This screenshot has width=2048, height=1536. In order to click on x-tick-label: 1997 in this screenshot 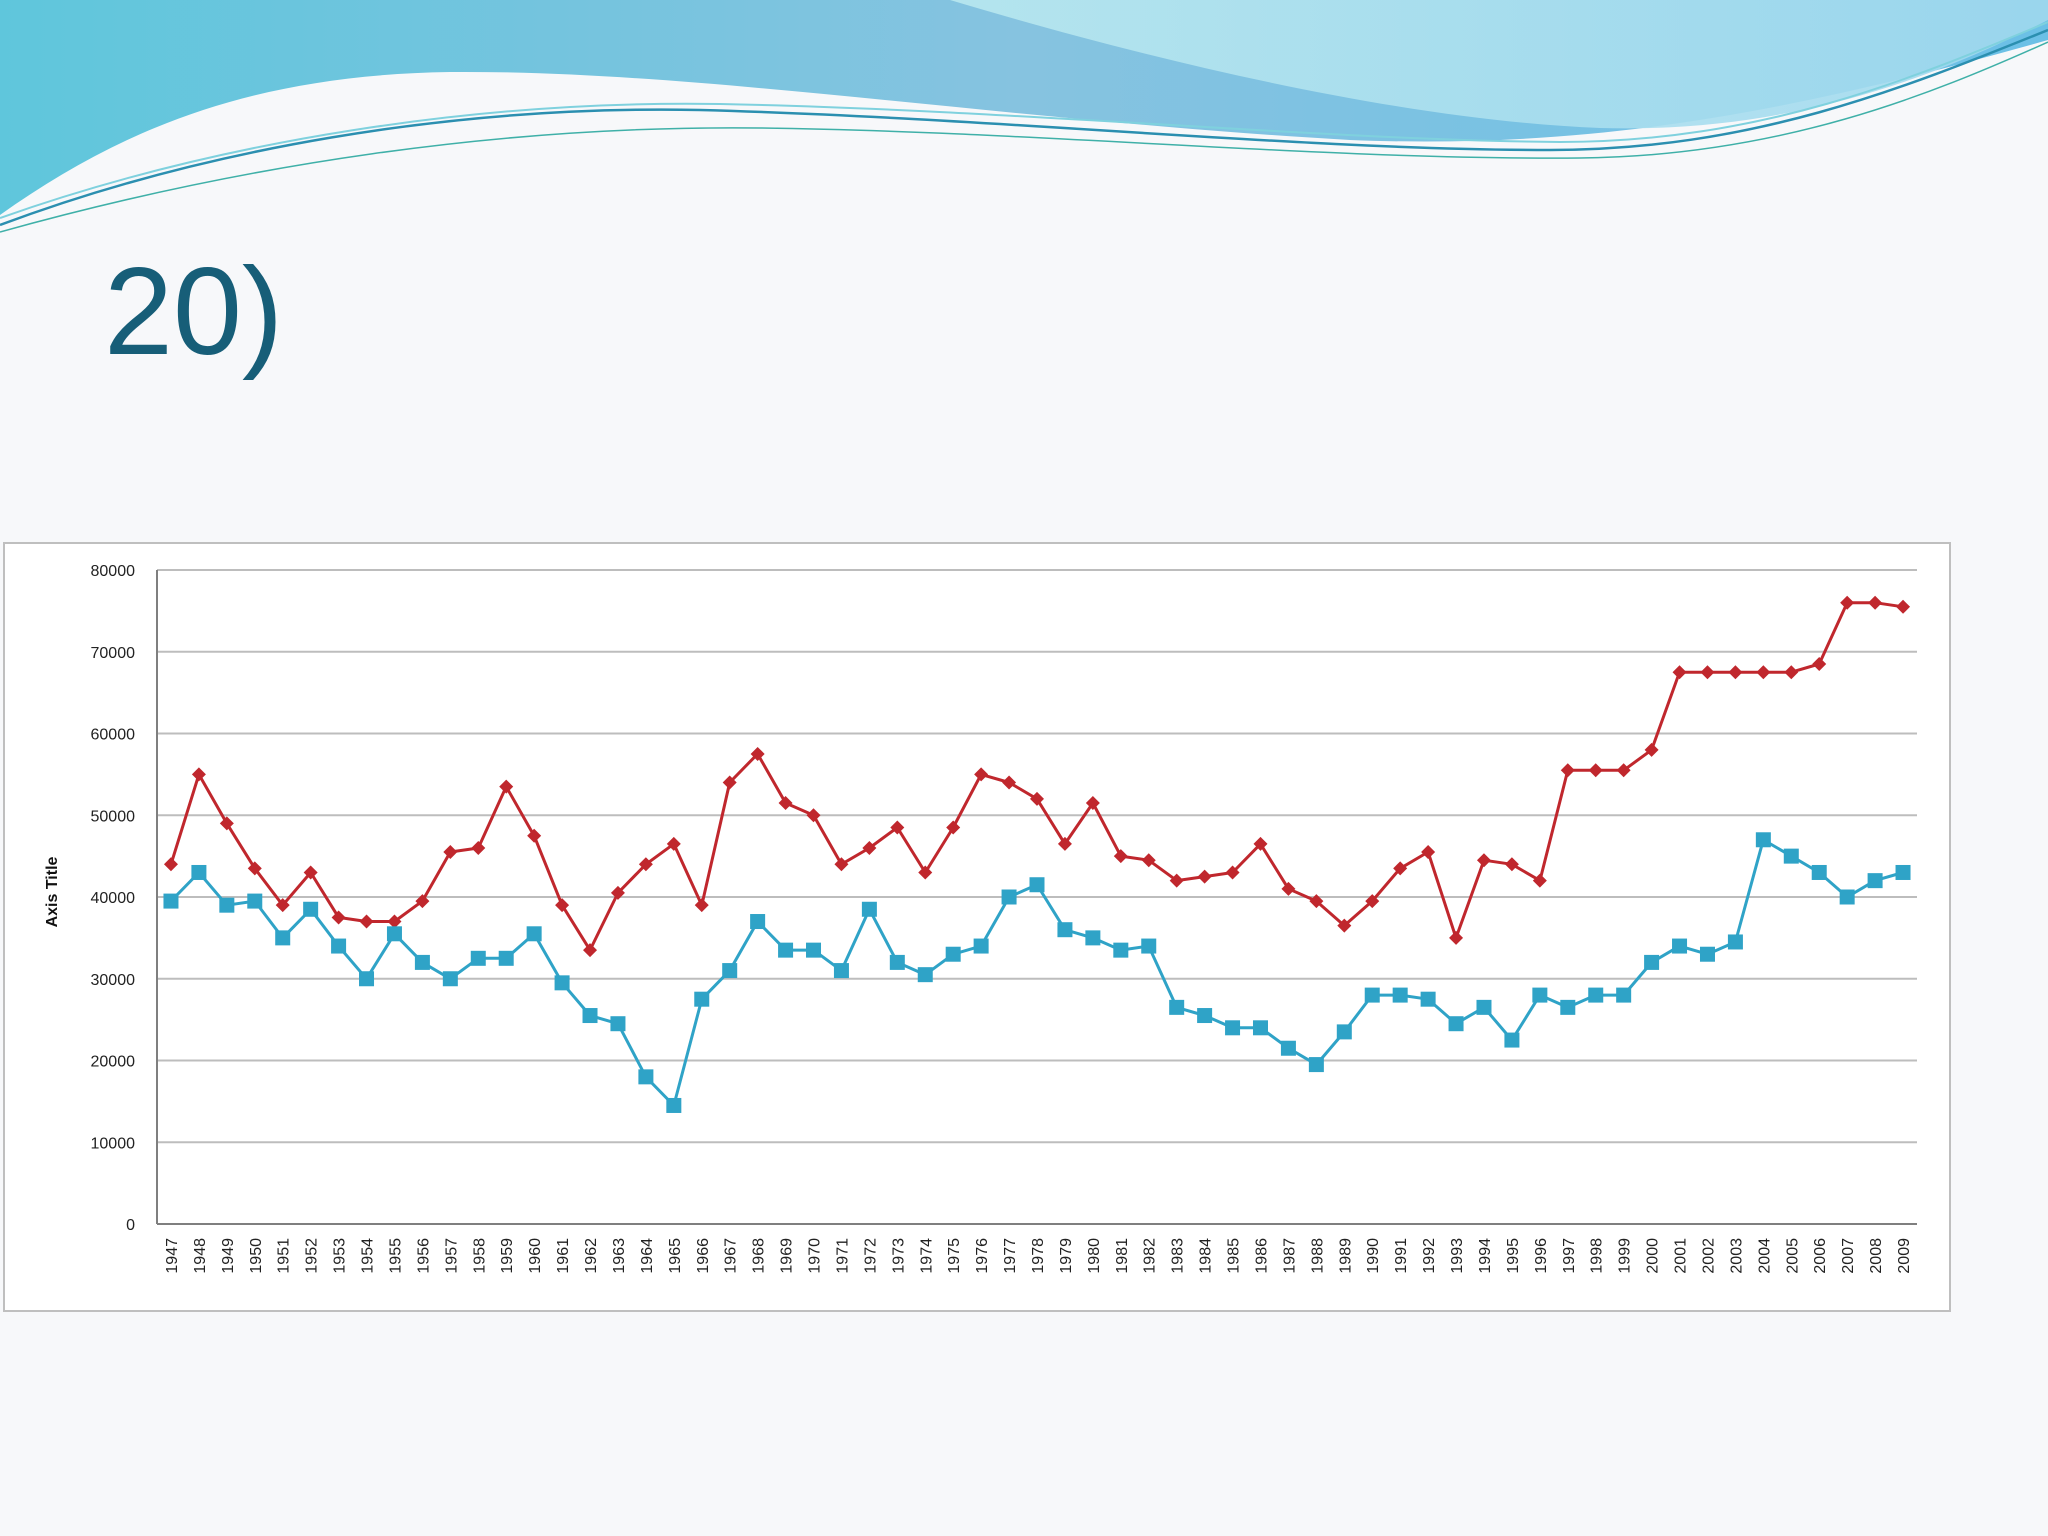, I will do `click(1569, 1256)`.